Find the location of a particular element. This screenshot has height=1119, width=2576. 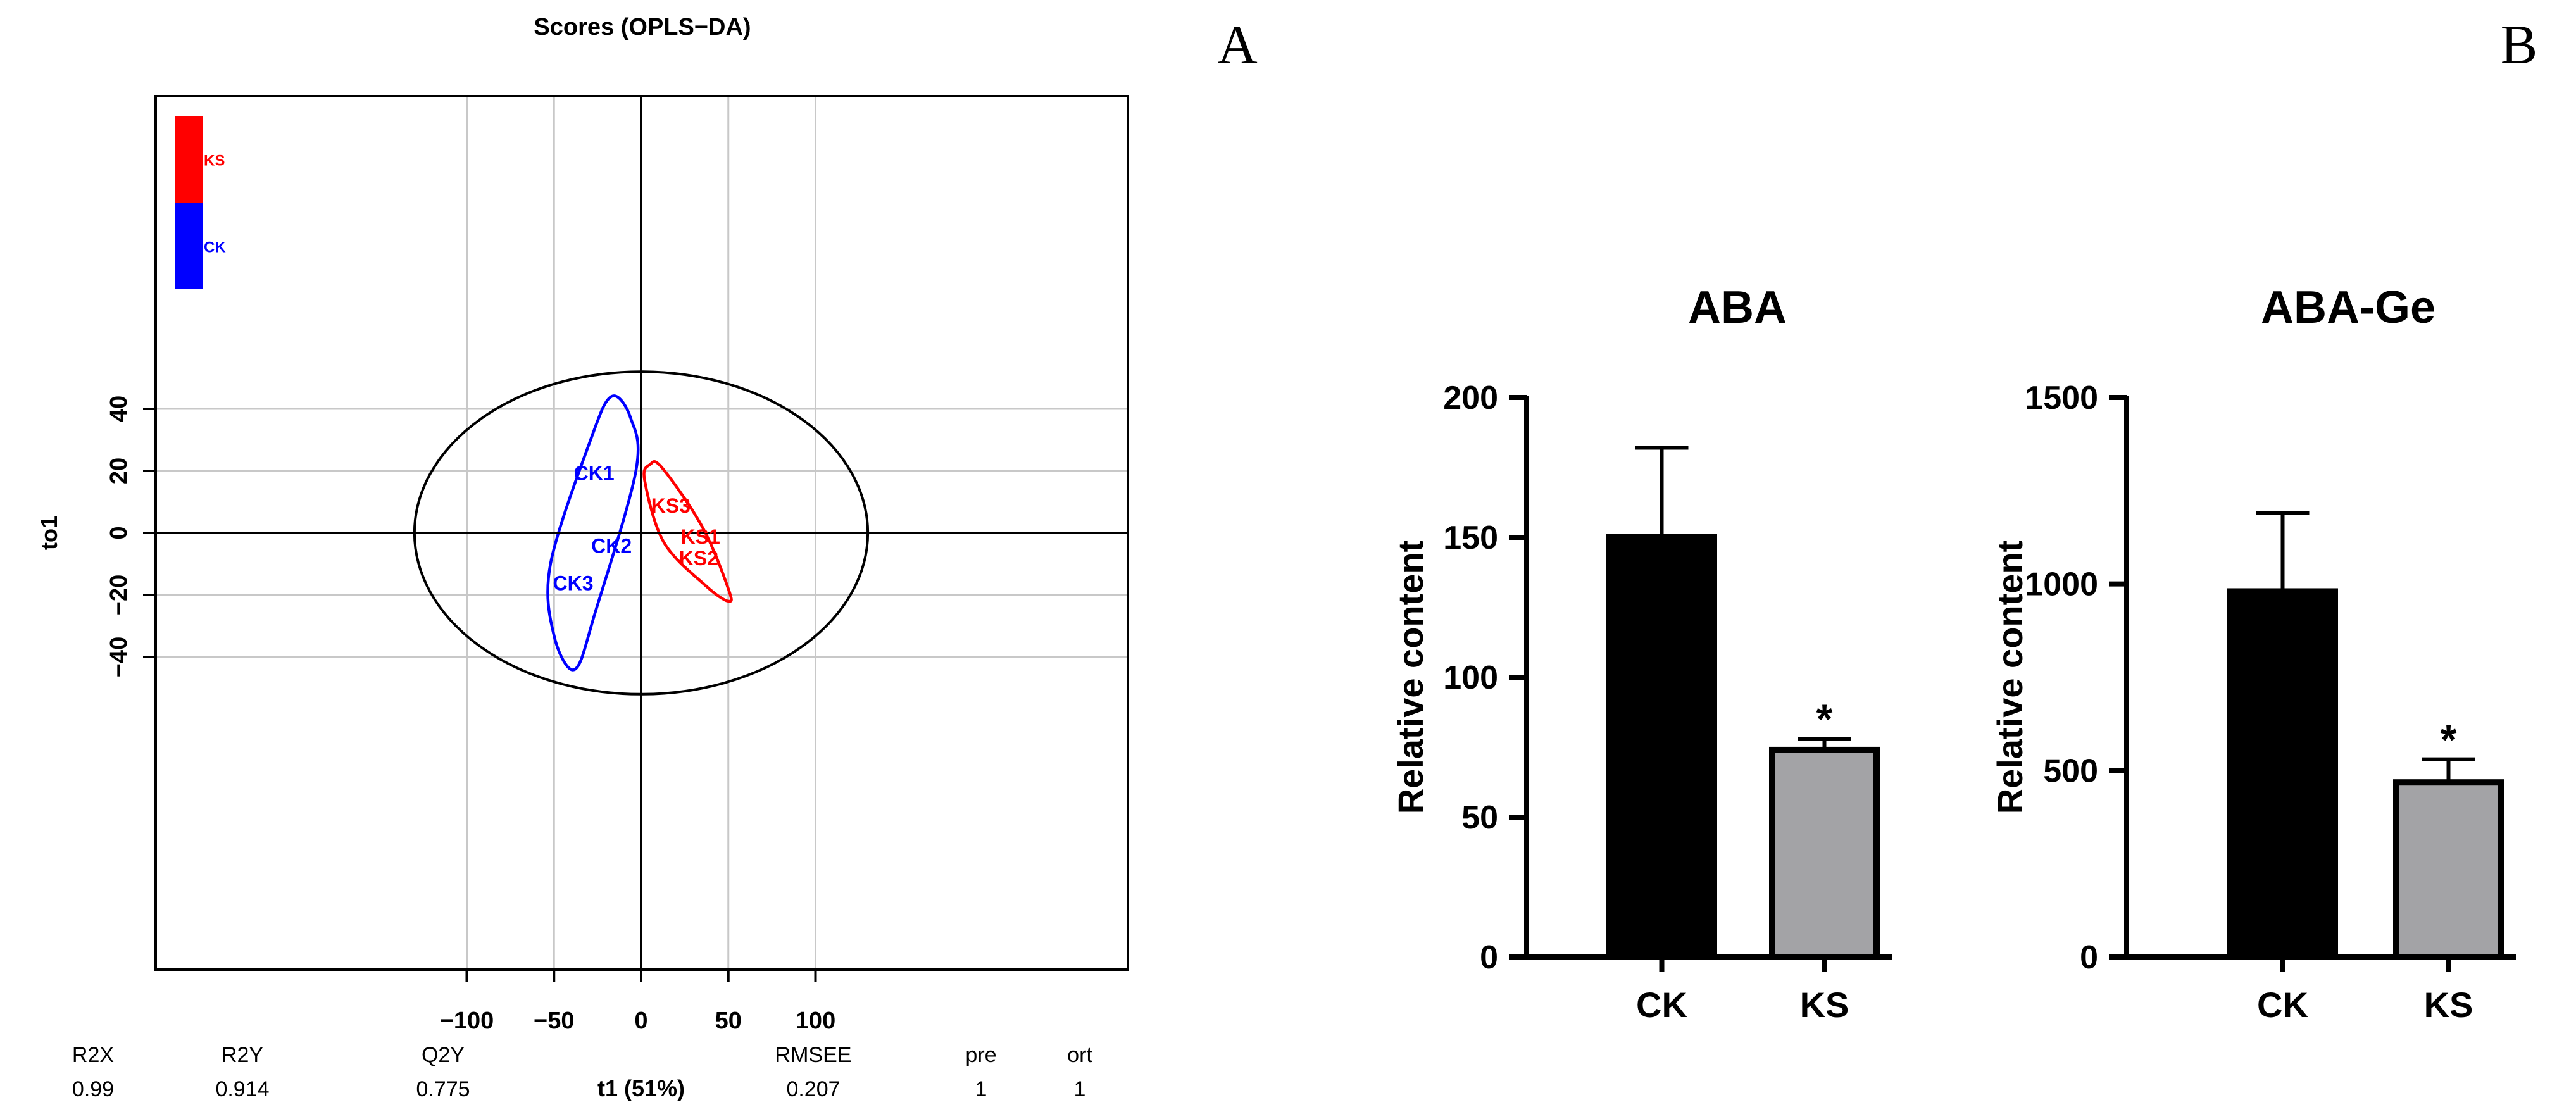

score-point-ks3: KS3 is located at coordinates (671, 505).